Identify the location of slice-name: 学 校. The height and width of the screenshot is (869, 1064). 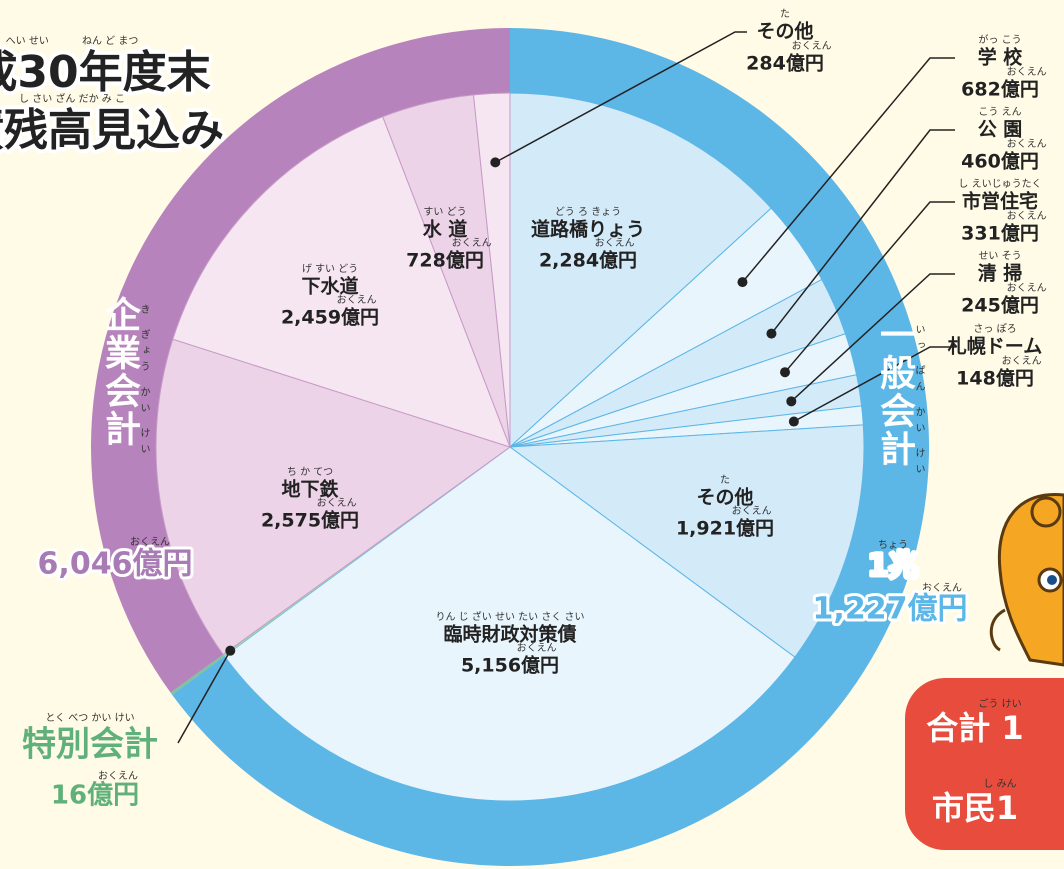
(1001, 57).